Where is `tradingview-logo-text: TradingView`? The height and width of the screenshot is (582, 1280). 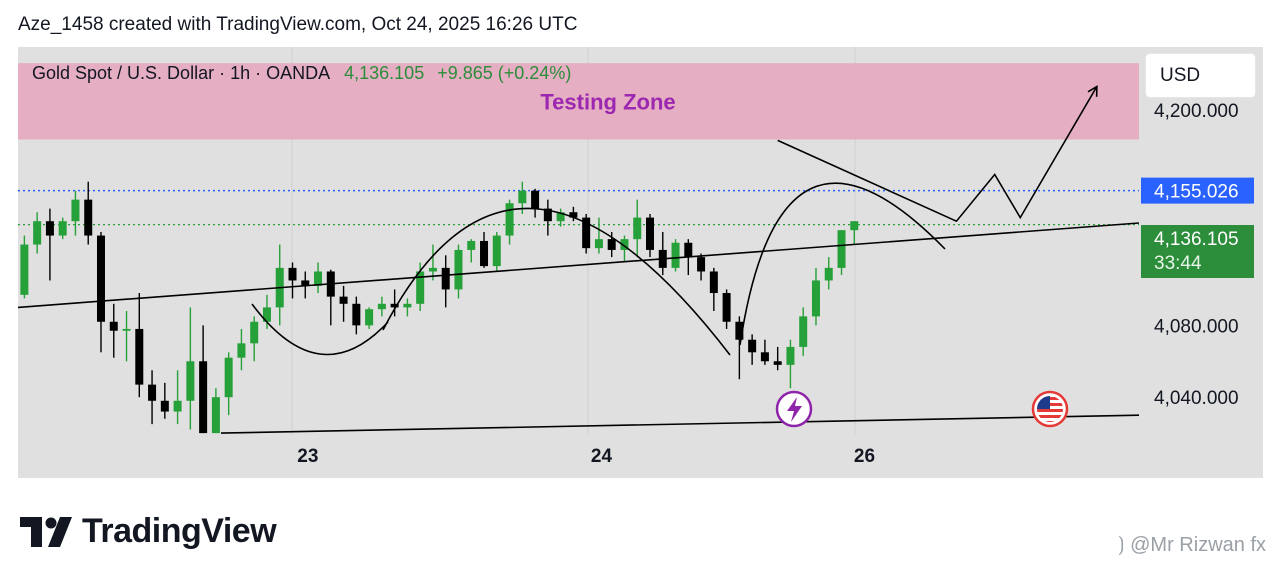
tradingview-logo-text: TradingView is located at coordinates (179, 531).